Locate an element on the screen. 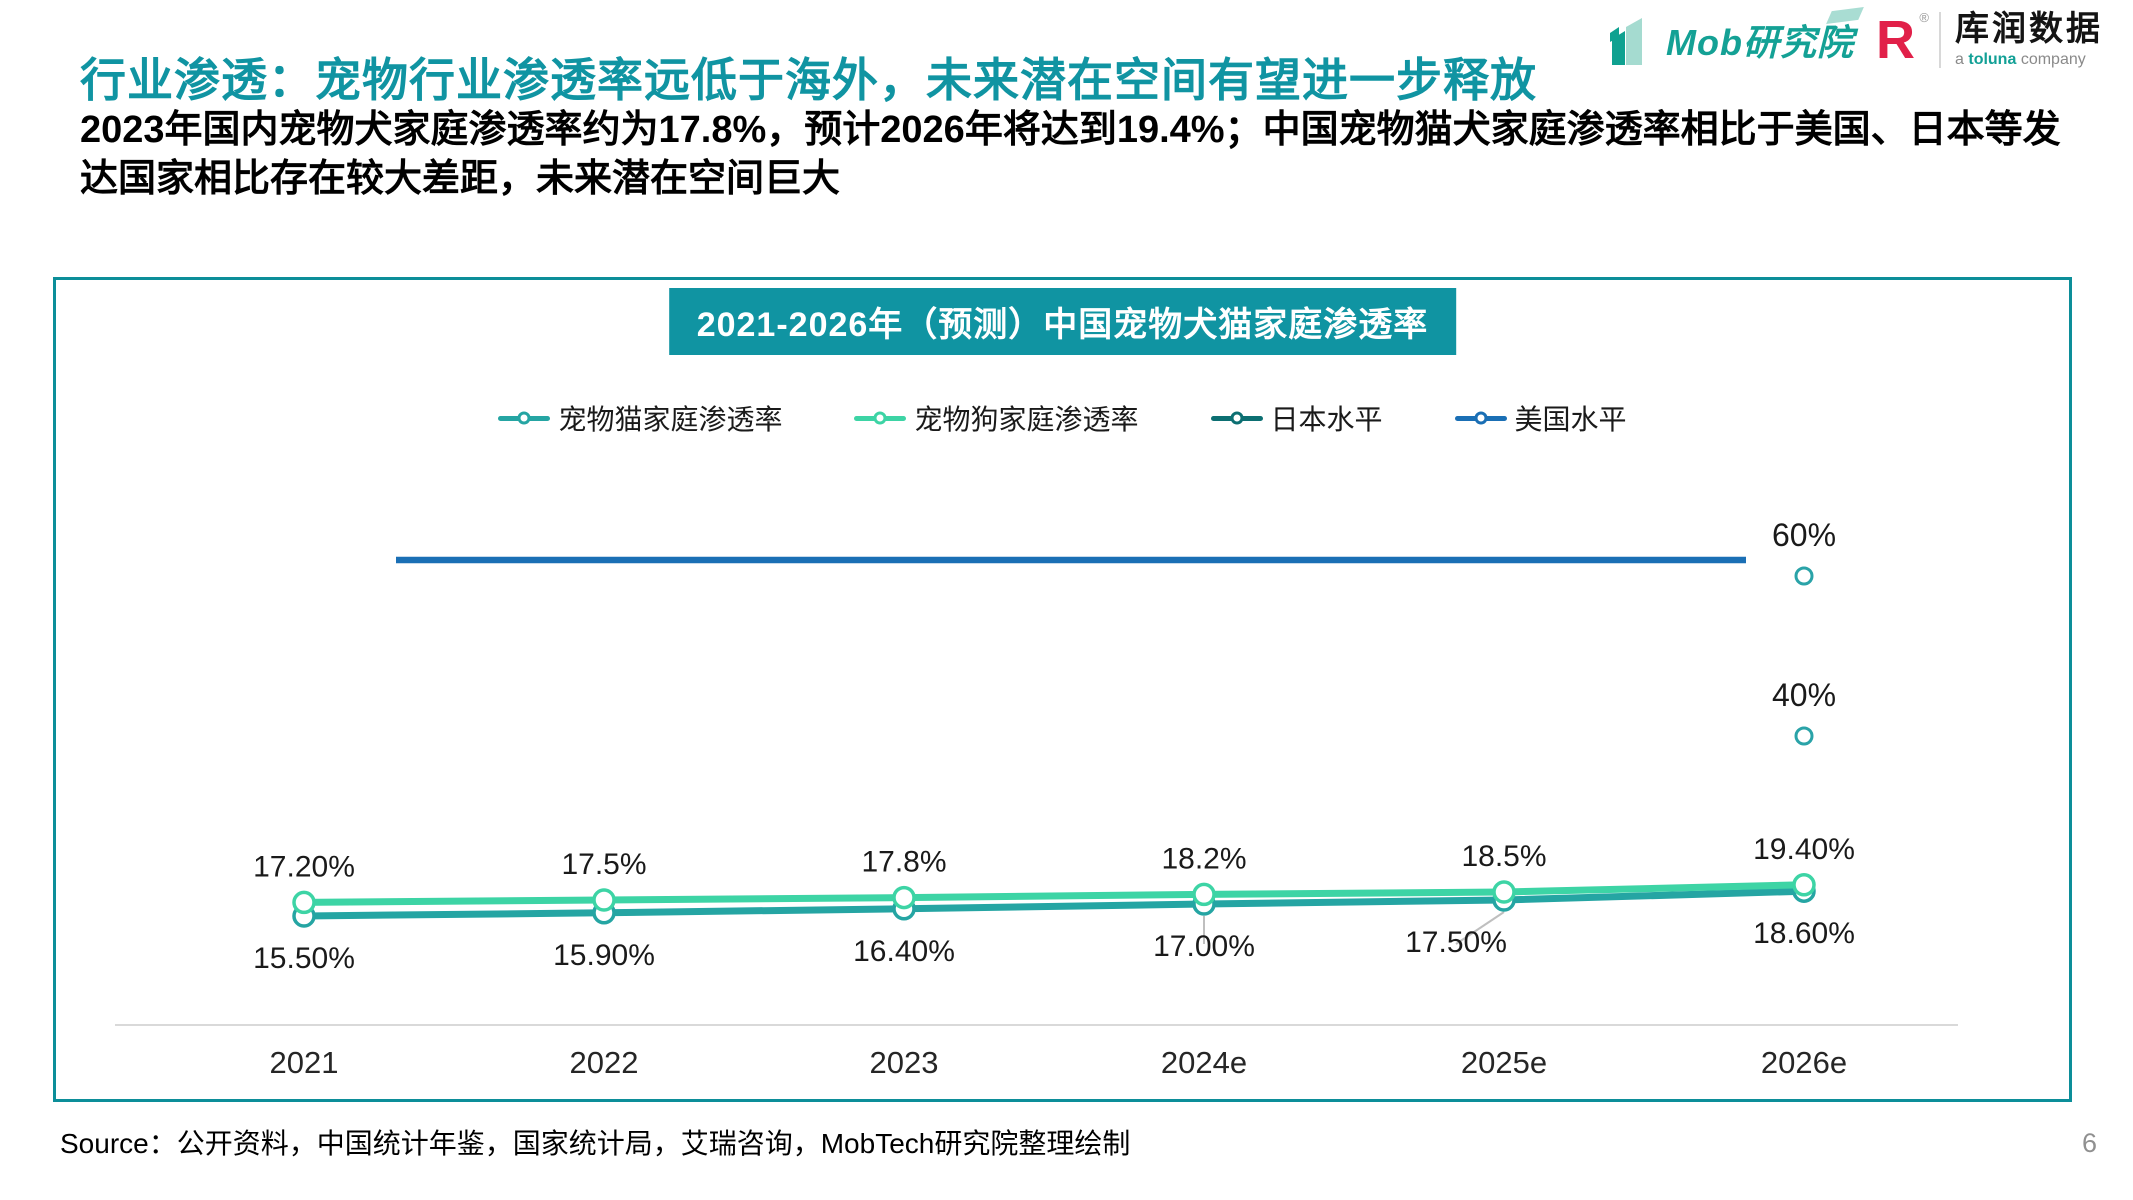 The height and width of the screenshot is (1200, 2133). x-tick-label: 2024e is located at coordinates (1204, 1062).